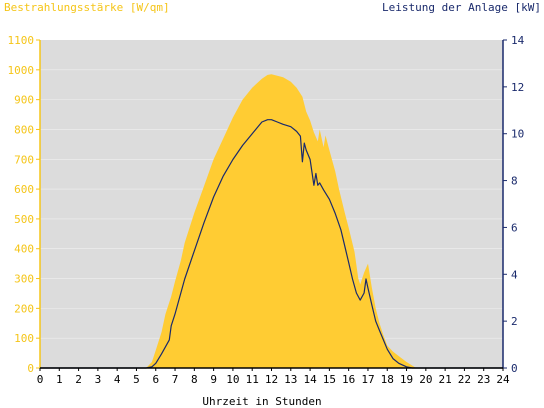 The height and width of the screenshot is (408, 544). Describe the element at coordinates (24, 249) in the screenshot. I see `left-tick-label: 400` at that location.